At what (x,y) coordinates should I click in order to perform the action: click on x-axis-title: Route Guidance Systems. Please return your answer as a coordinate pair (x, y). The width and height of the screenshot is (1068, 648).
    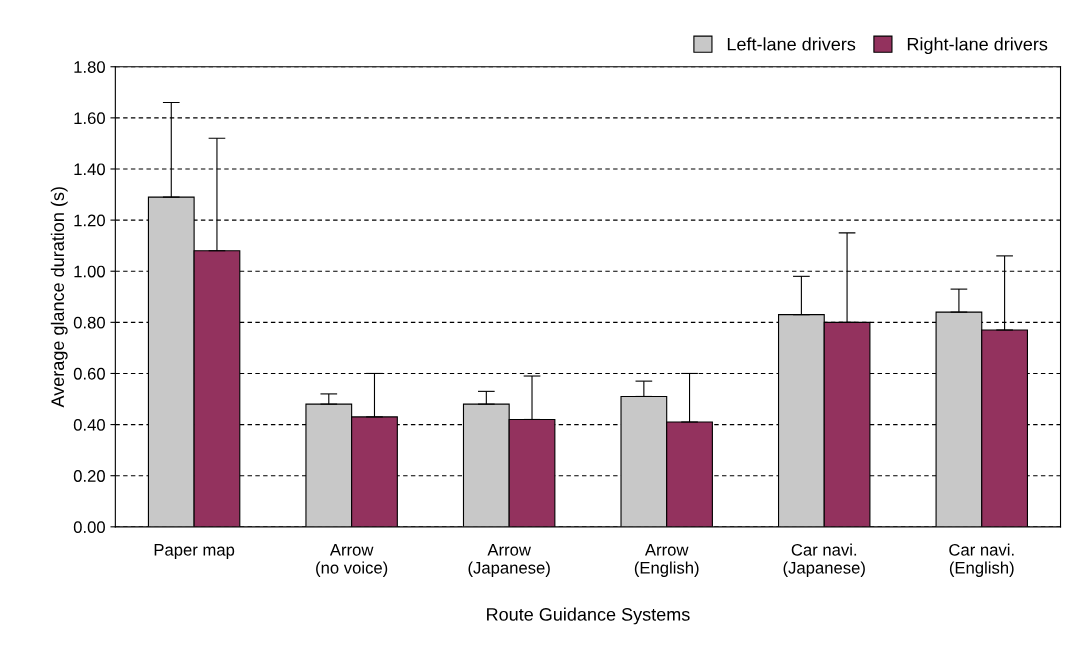
    Looking at the image, I should click on (588, 616).